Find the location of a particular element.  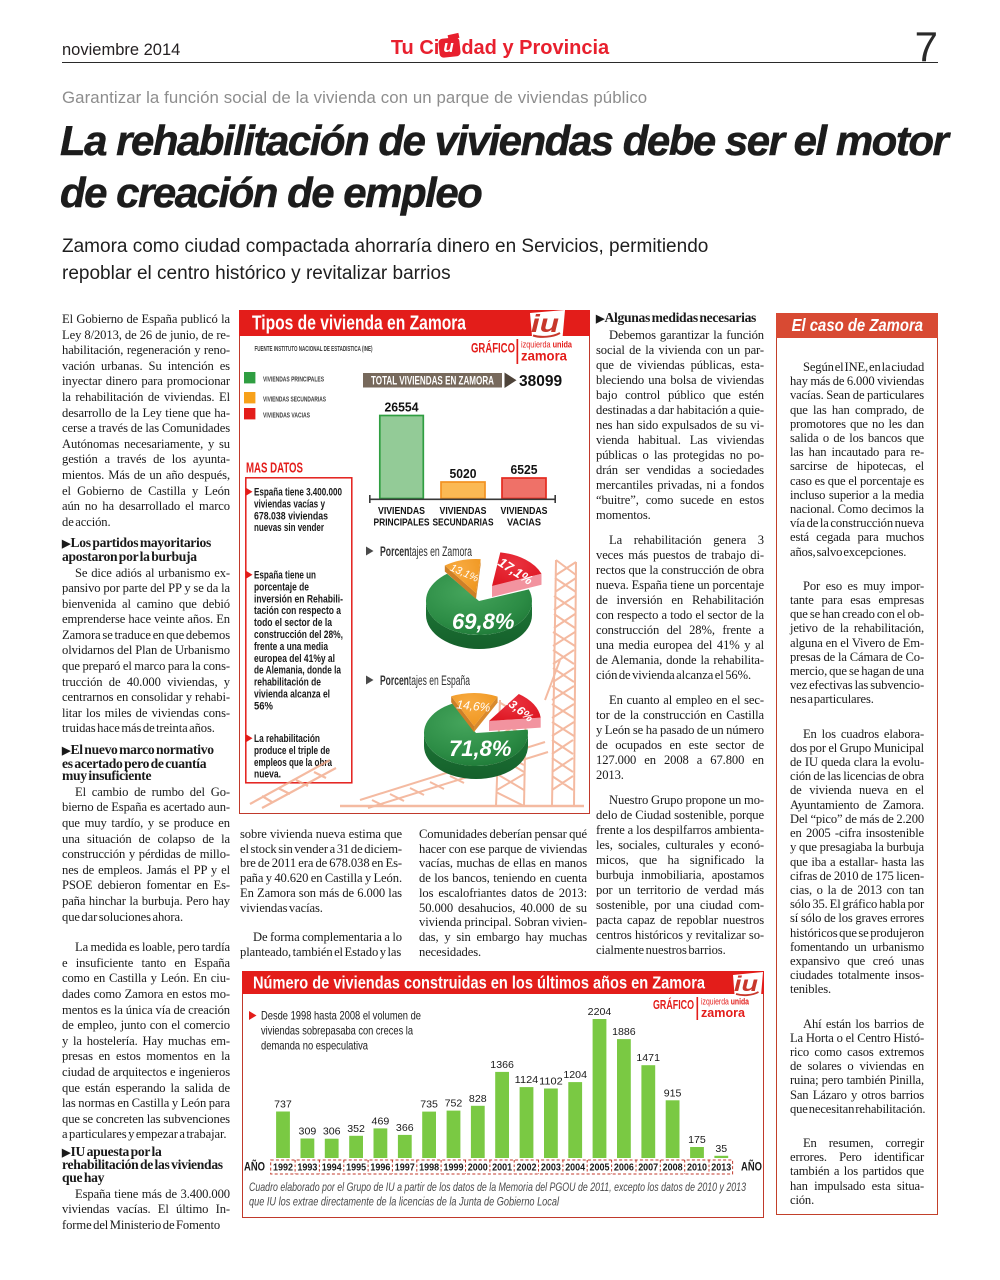

svg-text: 306 is located at coordinates (332, 1132).